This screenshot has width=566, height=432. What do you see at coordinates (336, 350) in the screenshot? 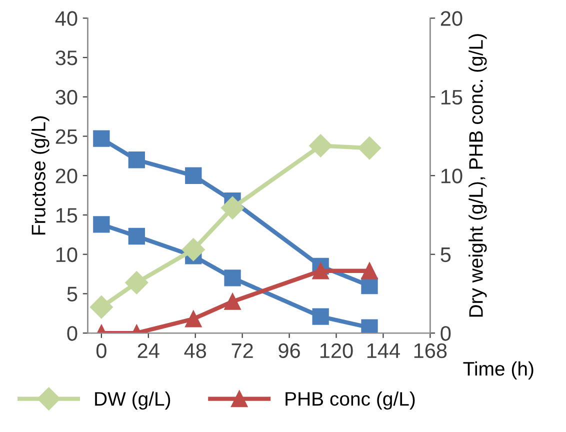
I see `x-tick-label: 120` at bounding box center [336, 350].